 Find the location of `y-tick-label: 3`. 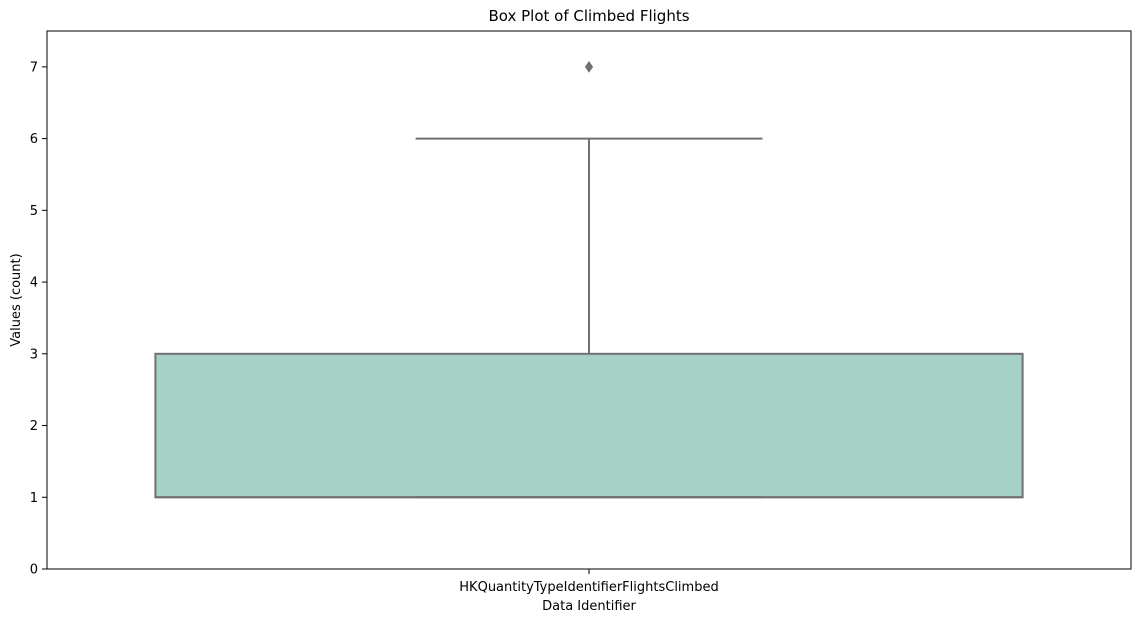

y-tick-label: 3 is located at coordinates (34, 354).